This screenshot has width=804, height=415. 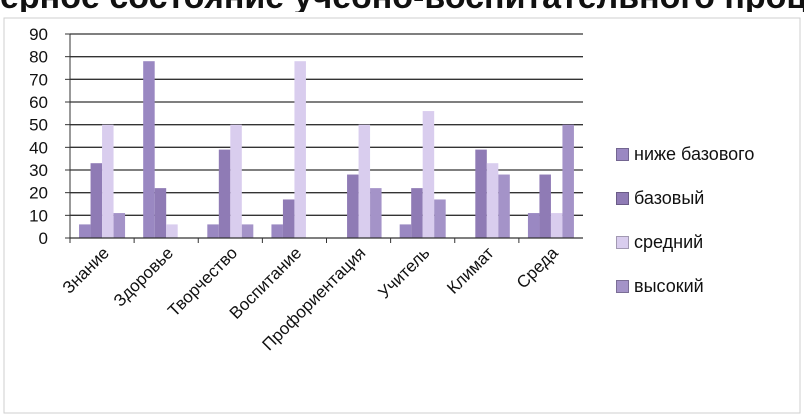 What do you see at coordinates (537, 267) in the screenshot?
I see `x-category-label: Среда` at bounding box center [537, 267].